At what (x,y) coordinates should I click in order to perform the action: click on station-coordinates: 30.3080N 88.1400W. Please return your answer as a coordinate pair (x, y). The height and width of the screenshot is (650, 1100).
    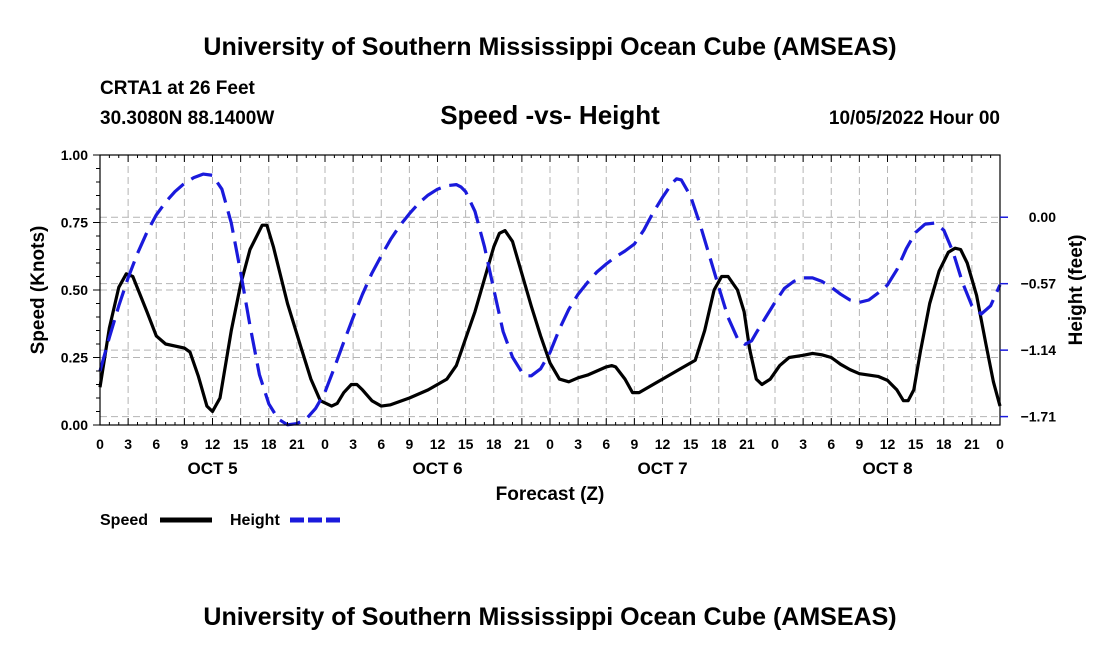
    Looking at the image, I should click on (187, 118).